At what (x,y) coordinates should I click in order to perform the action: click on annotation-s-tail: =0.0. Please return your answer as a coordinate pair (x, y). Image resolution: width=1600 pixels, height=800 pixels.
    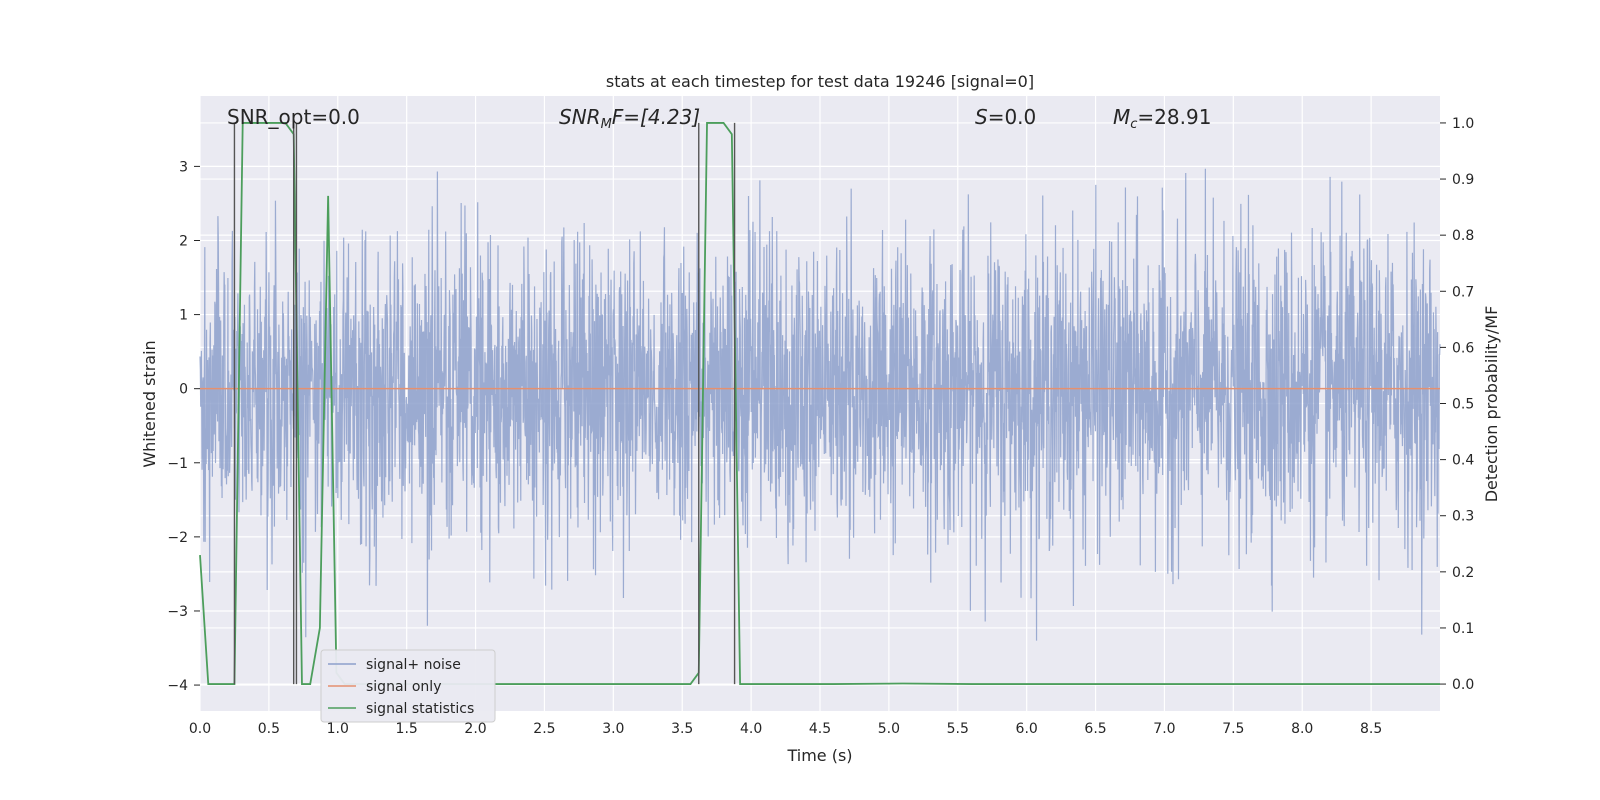
    Looking at the image, I should click on (1012, 117).